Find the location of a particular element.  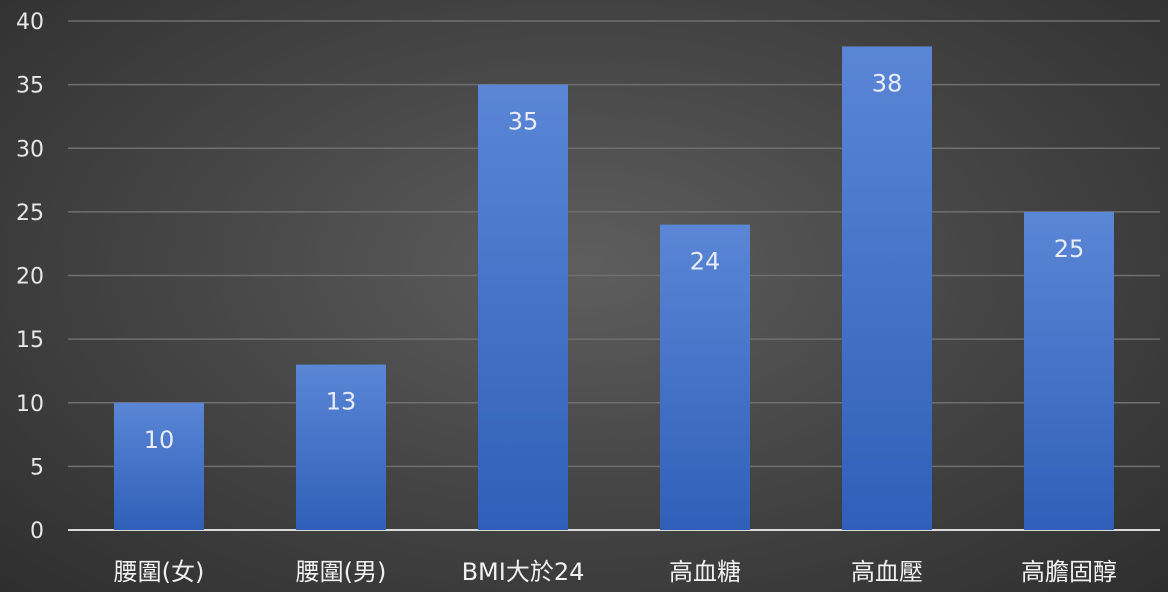

y-axis: 0 5 10 15 20 25 30 35 40 is located at coordinates (30, 277).